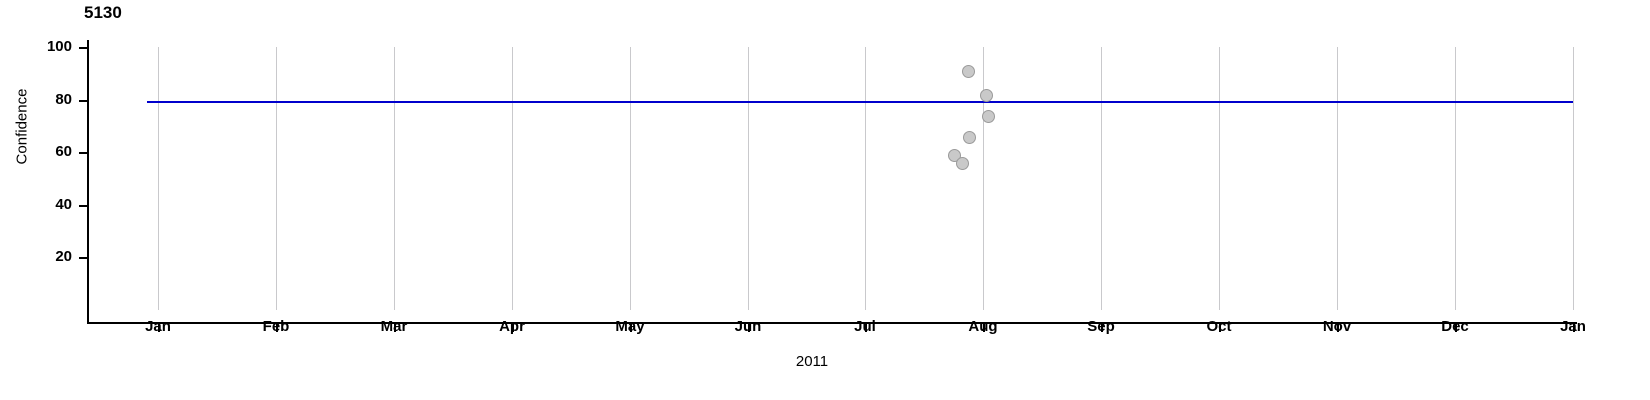 This screenshot has width=1650, height=400. I want to click on x-tick-label-may-4: May, so click(630, 326).